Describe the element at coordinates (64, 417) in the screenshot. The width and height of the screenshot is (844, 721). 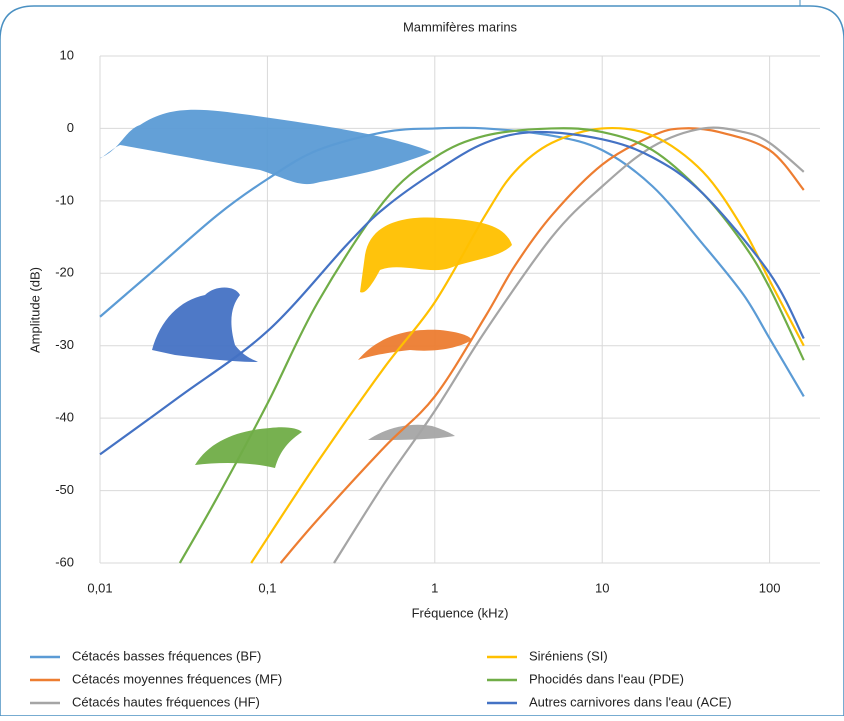
I see `y-tick-label: -40` at that location.